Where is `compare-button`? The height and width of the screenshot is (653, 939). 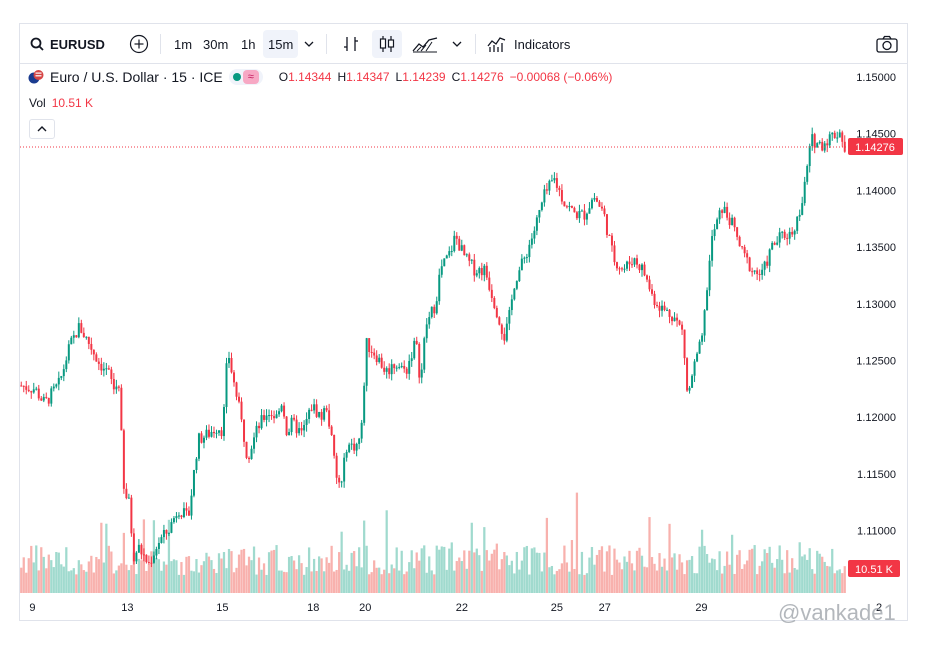 compare-button is located at coordinates (139, 44).